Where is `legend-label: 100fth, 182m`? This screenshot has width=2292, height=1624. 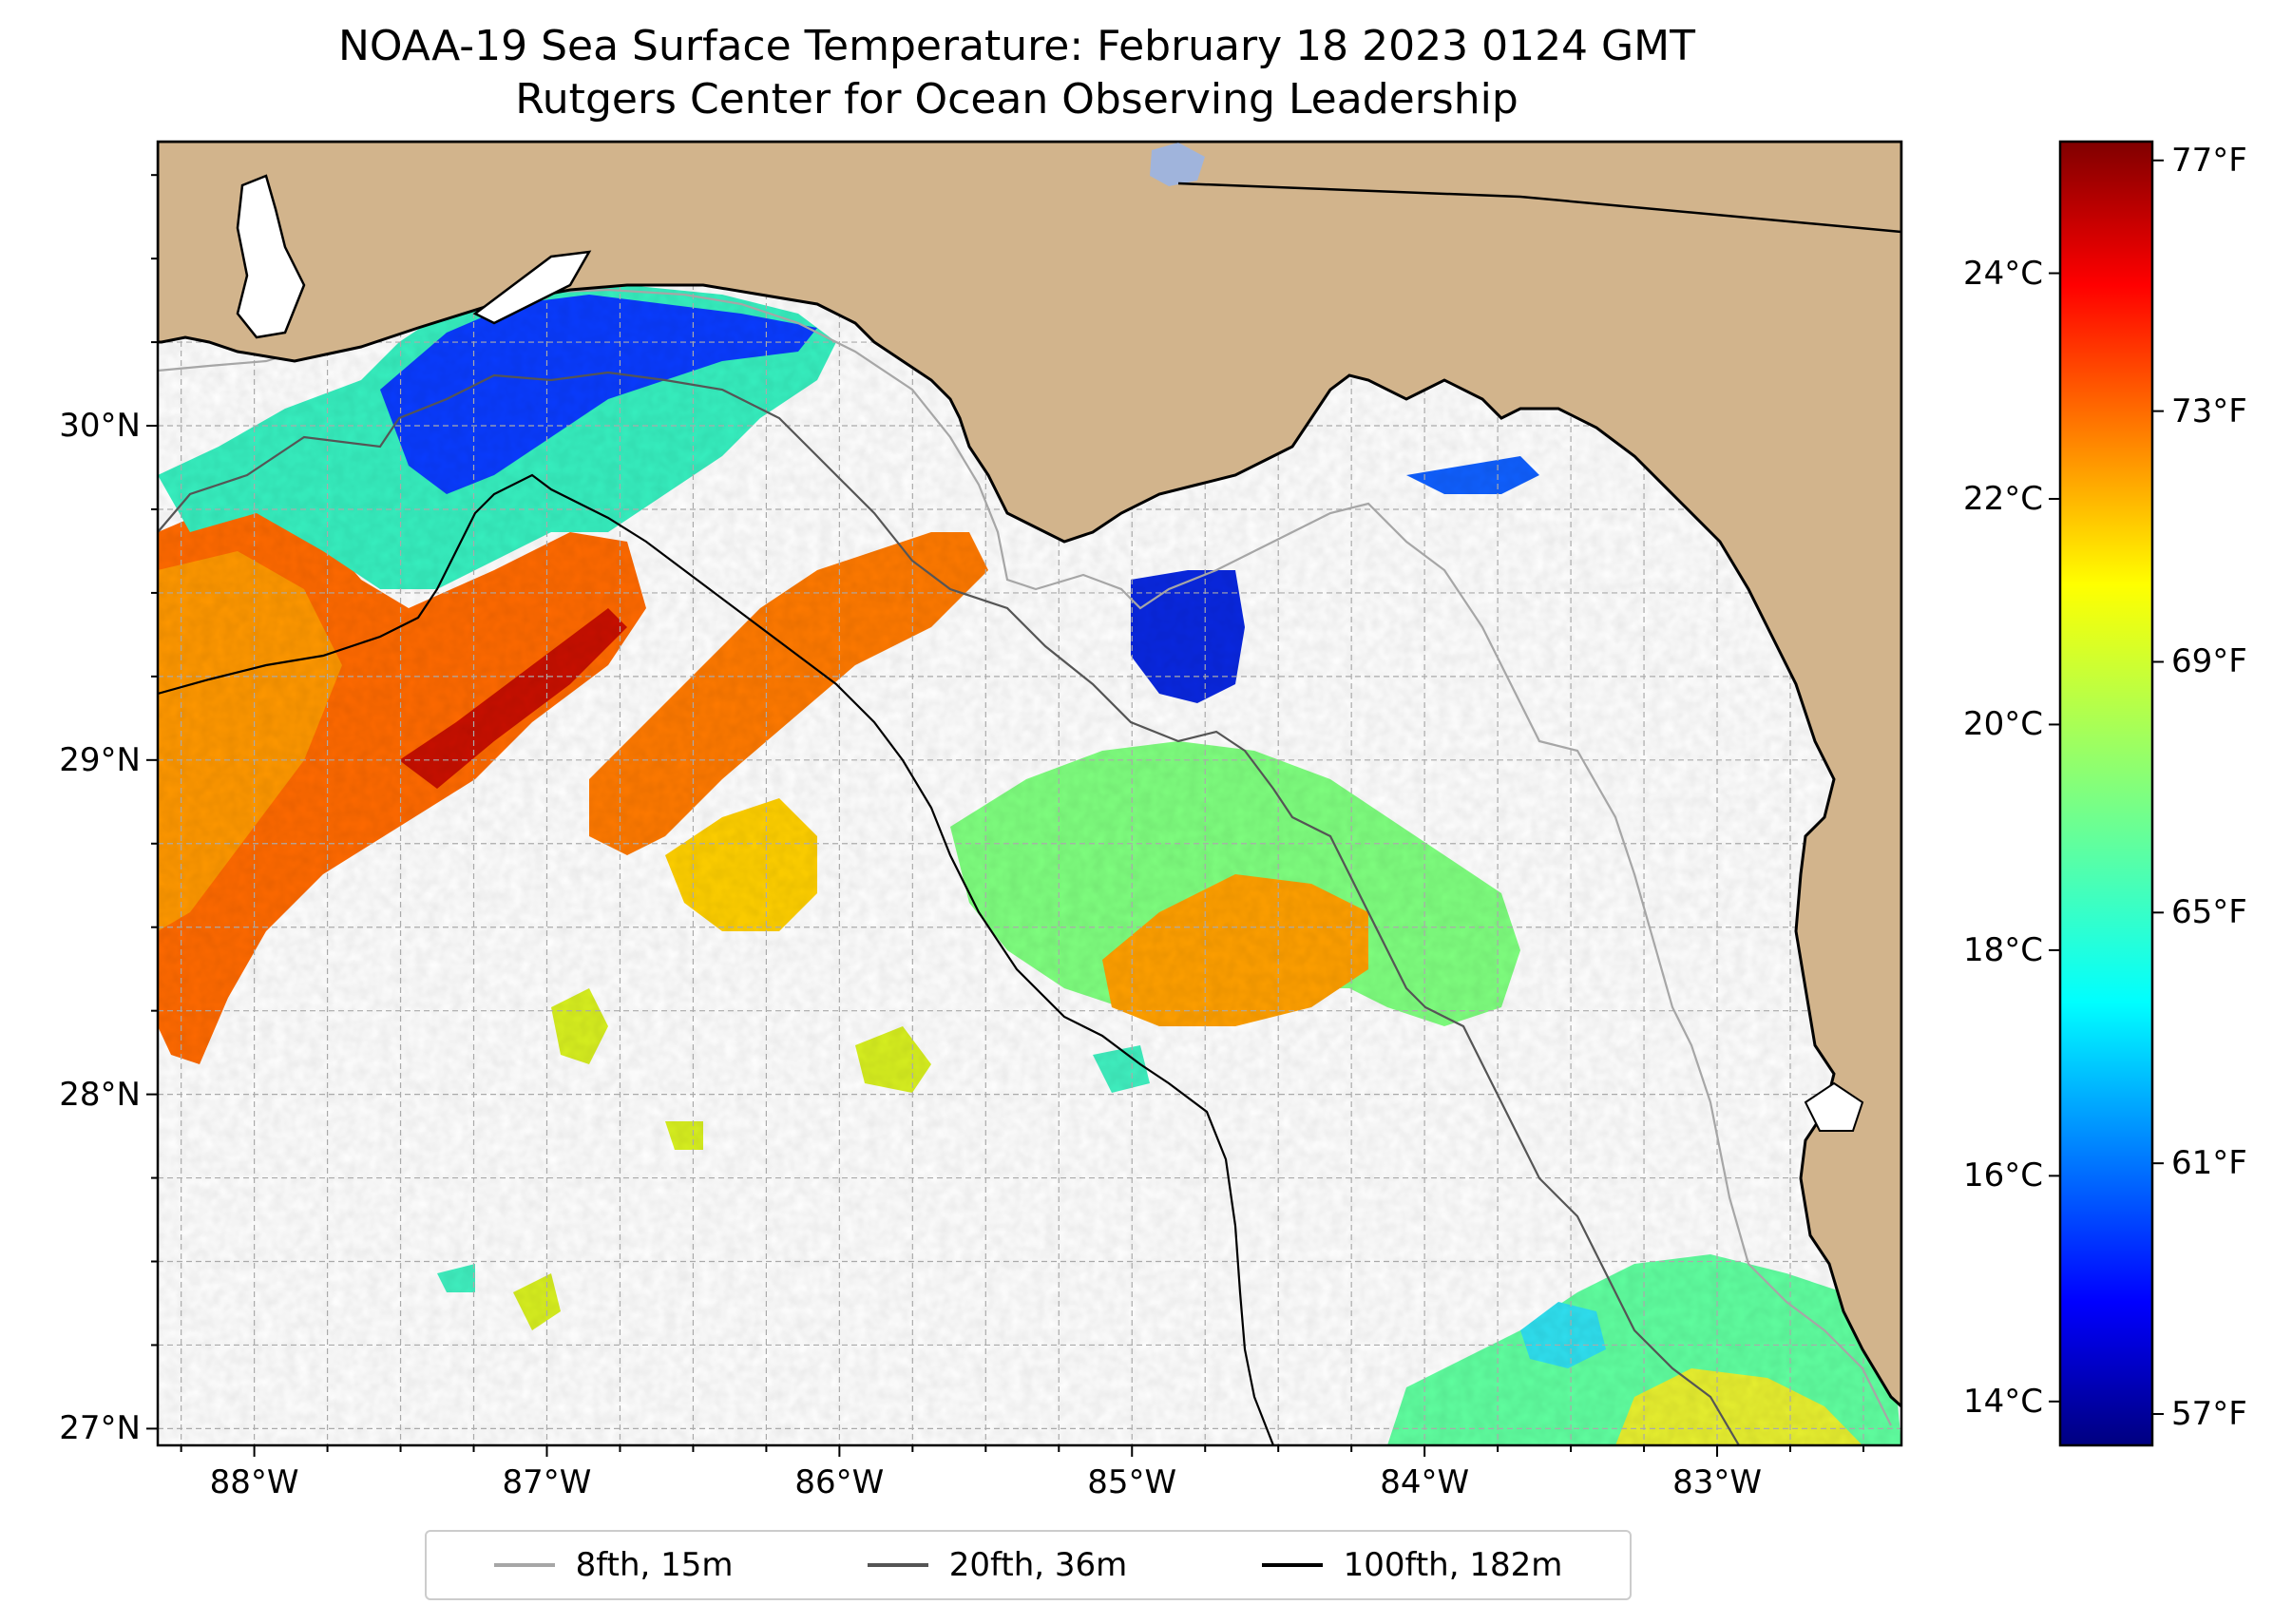 legend-label: 100fth, 182m is located at coordinates (1453, 1565).